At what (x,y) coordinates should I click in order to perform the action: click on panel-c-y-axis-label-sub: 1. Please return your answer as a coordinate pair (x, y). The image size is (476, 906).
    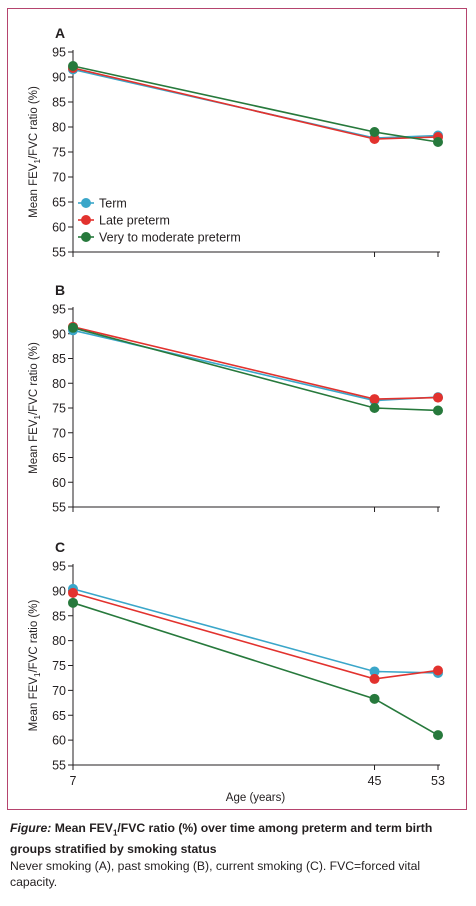
    Looking at the image, I should click on (37, 674).